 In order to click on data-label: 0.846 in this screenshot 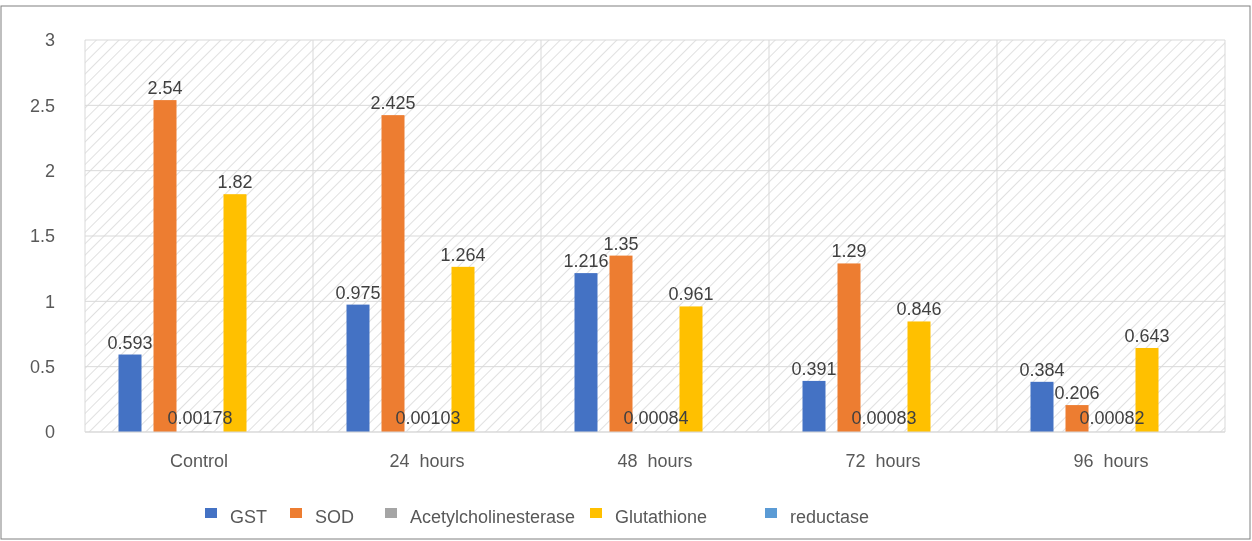, I will do `click(919, 309)`.